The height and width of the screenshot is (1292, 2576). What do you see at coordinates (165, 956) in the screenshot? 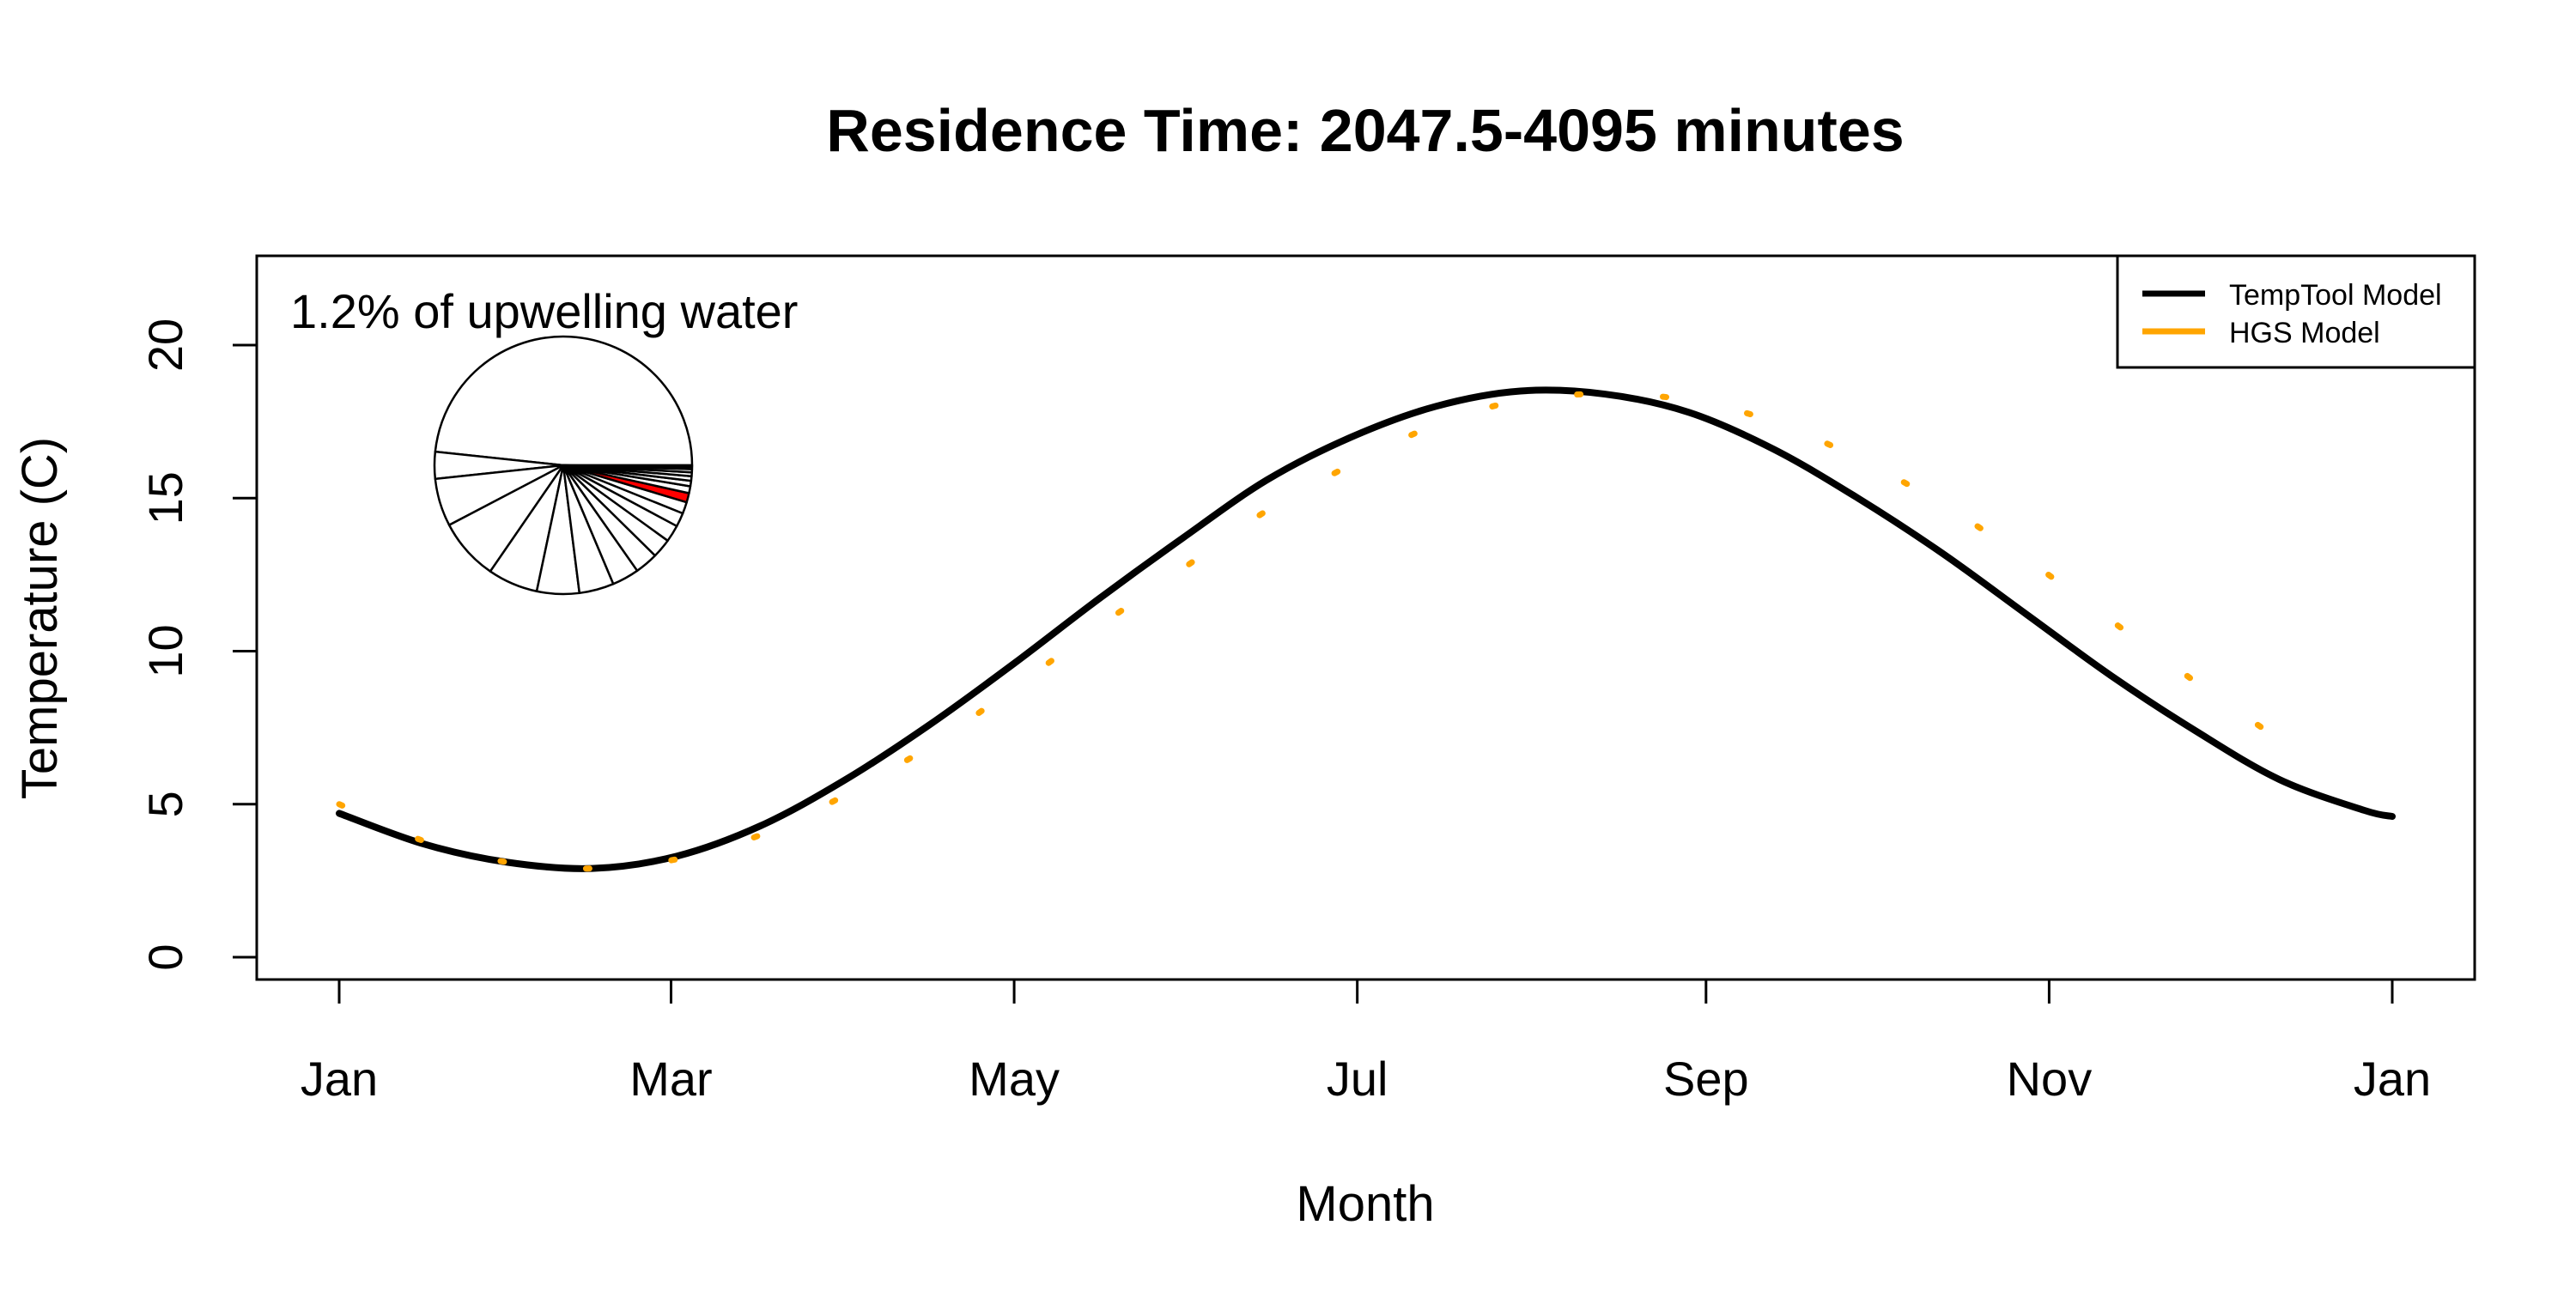
I see `y-tick-label: 0` at bounding box center [165, 956].